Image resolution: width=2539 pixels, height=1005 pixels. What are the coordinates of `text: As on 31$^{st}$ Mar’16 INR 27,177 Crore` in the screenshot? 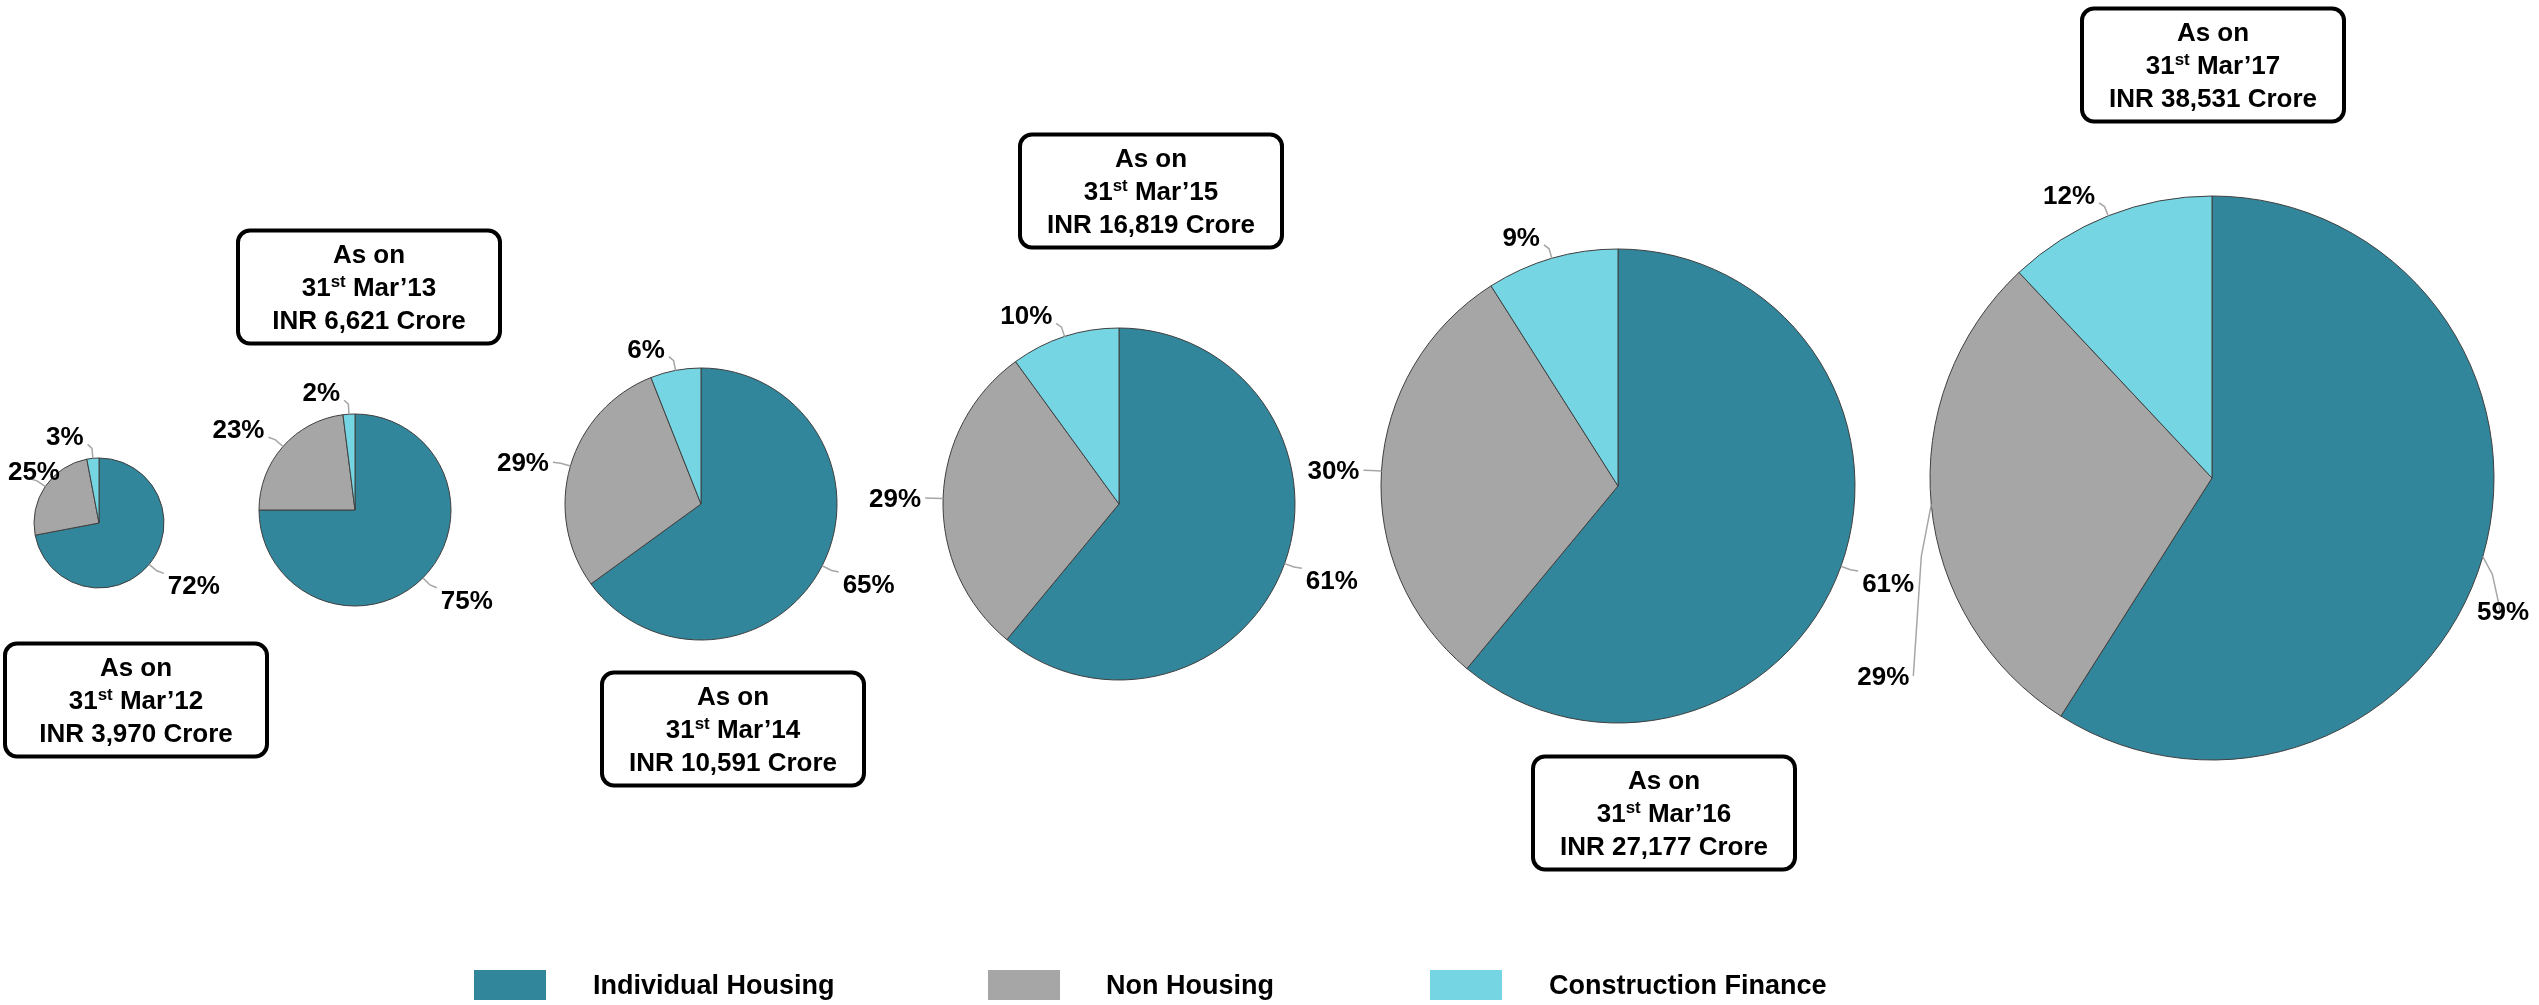 It's located at (1664, 813).